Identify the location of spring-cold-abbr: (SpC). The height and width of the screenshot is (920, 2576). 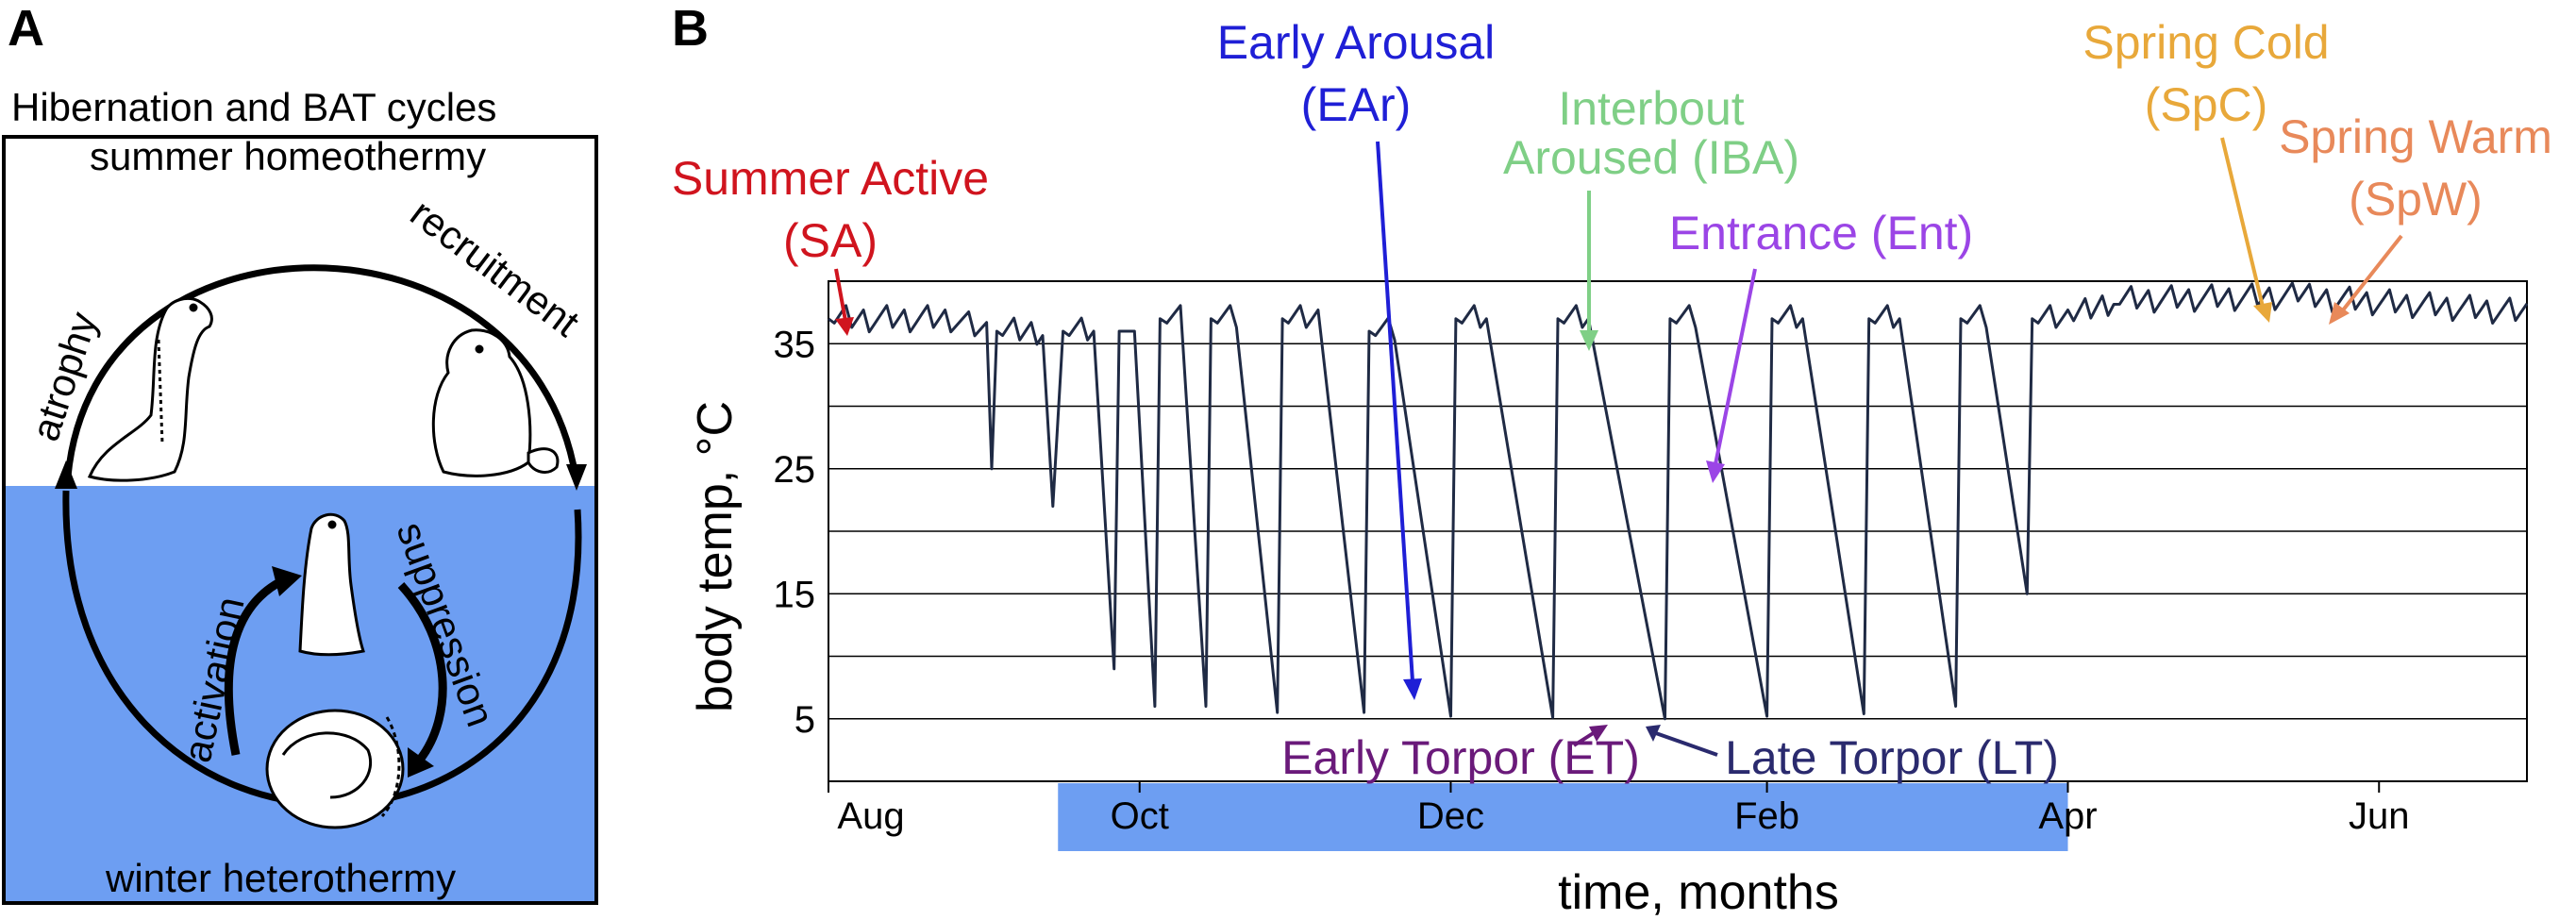
(2206, 104).